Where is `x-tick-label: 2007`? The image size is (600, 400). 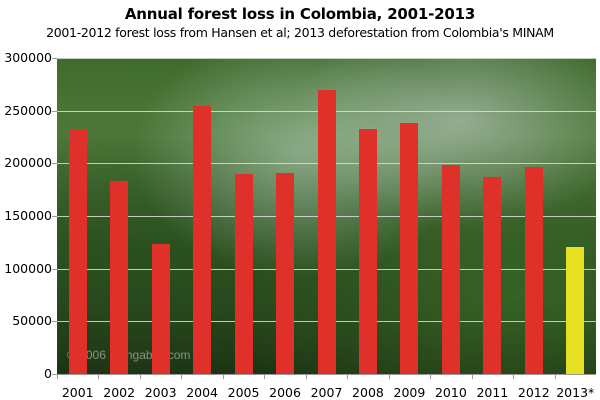
x-tick-label: 2007 is located at coordinates (326, 392).